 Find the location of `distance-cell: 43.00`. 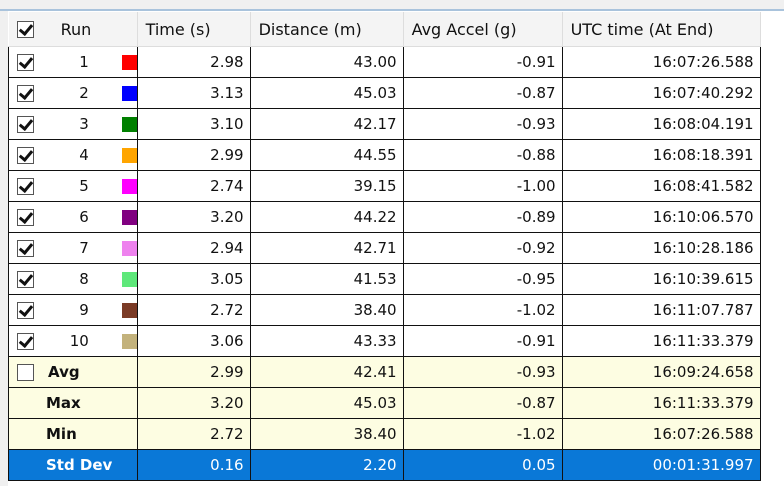

distance-cell: 43.00 is located at coordinates (326, 62).